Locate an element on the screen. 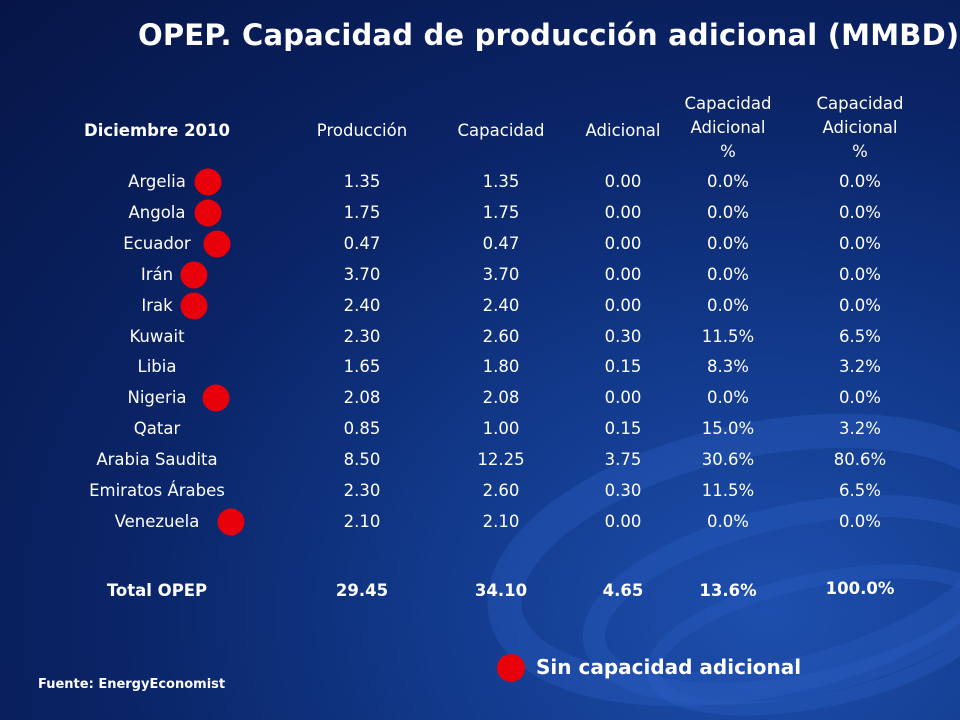 This screenshot has height=720, width=960. row-country: Emiratos Árabes is located at coordinates (157, 490).